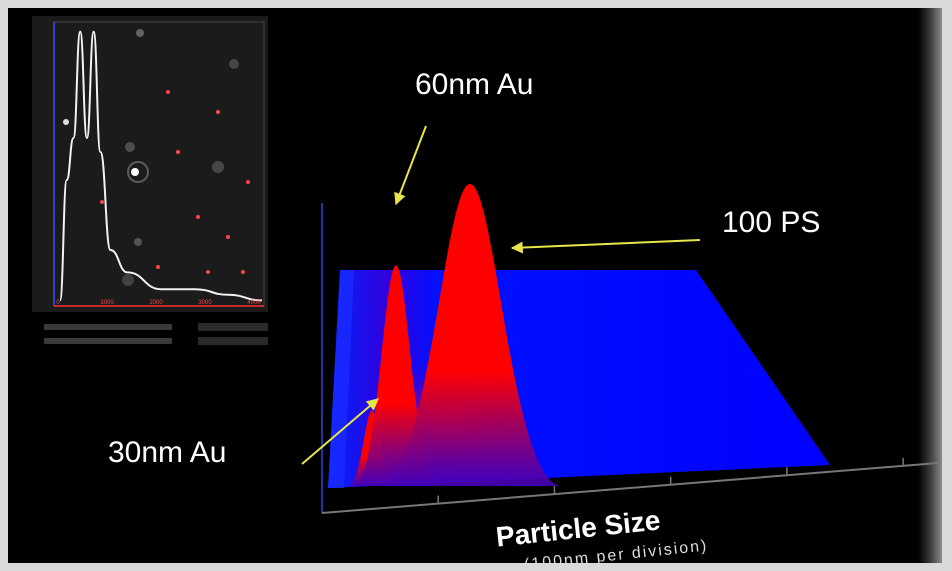 The height and width of the screenshot is (571, 952). I want to click on x-axis-scale-slider, so click(108, 341).